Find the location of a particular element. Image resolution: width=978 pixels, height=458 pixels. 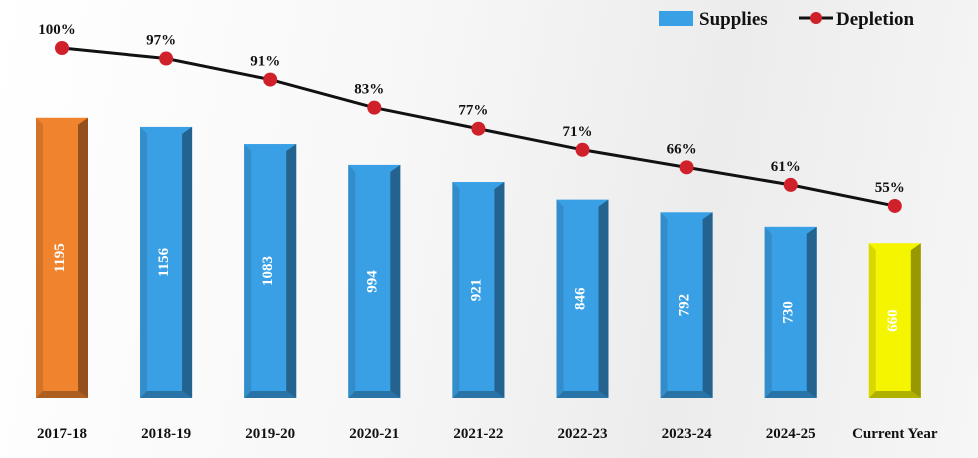

x-tick-label: 2020-21 is located at coordinates (374, 434).